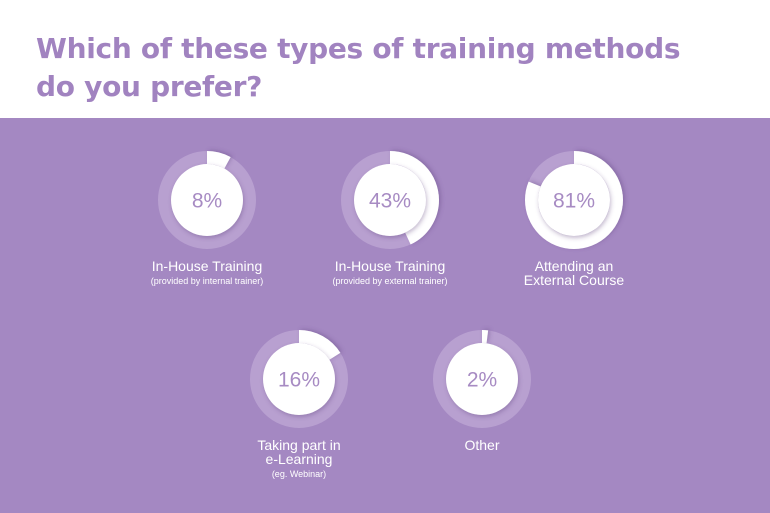 This screenshot has height=513, width=770. I want to click on caption-subtext: (provided by external trainer), so click(390, 281).